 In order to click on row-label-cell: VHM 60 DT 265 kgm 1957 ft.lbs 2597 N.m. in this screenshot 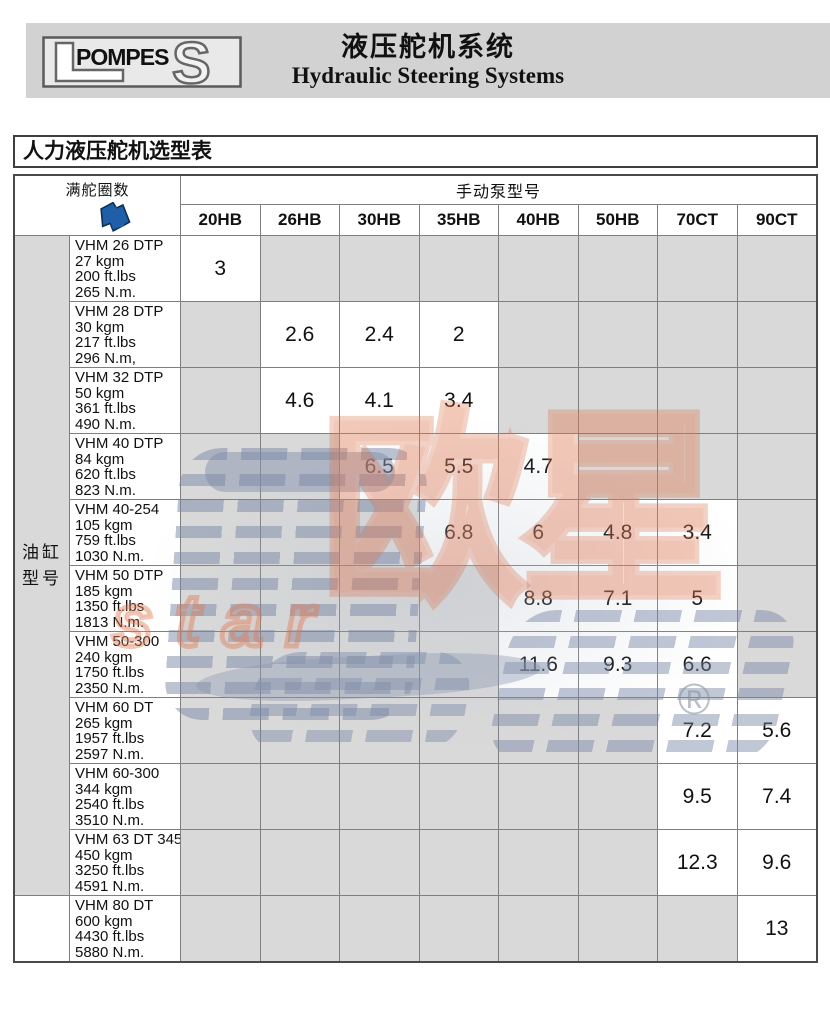, I will do `click(125, 730)`.